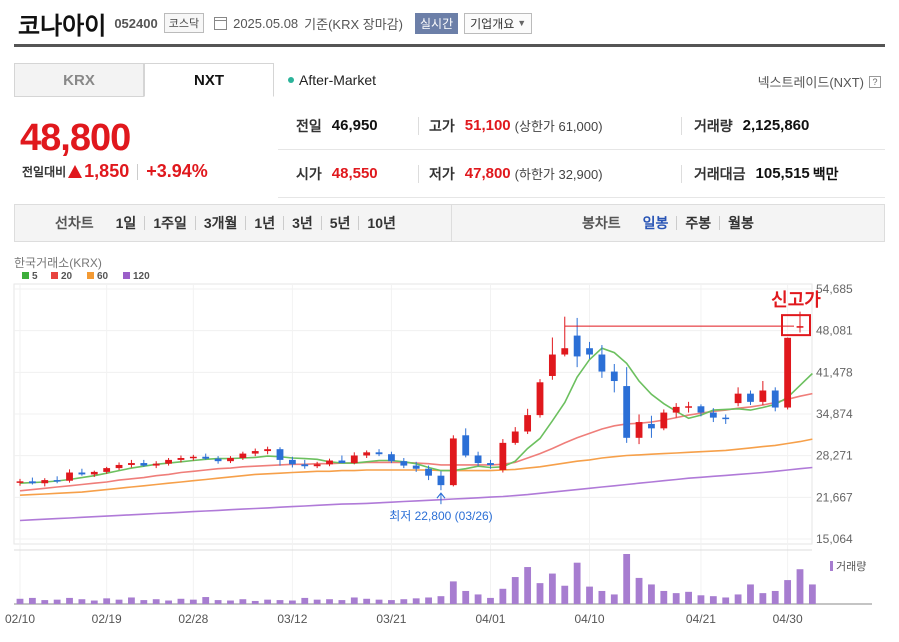  What do you see at coordinates (209, 80) in the screenshot?
I see `tab-nxt: NXT` at bounding box center [209, 80].